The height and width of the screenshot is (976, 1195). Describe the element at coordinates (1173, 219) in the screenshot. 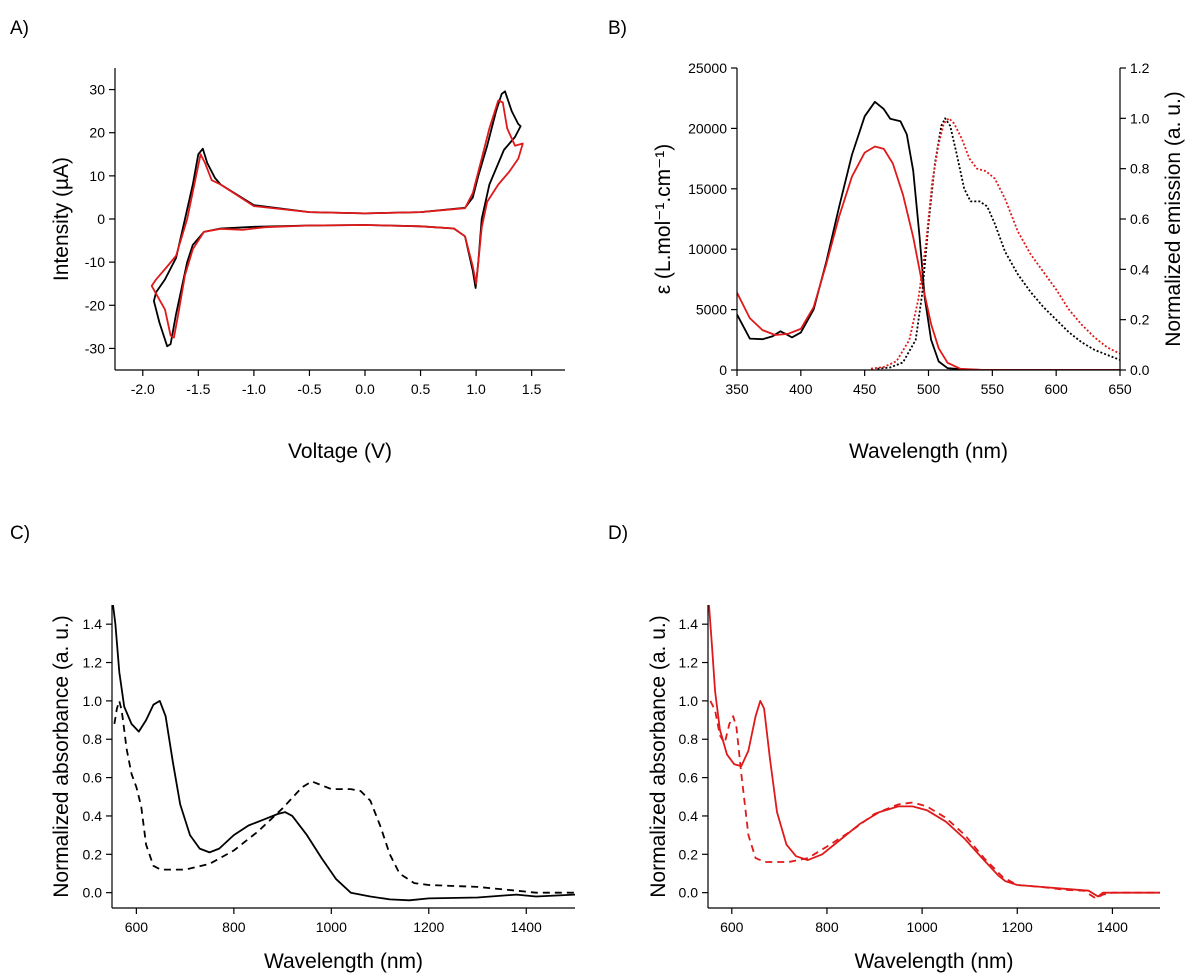

I see `y2-axis-label: Normalized emission (a. u.)` at that location.